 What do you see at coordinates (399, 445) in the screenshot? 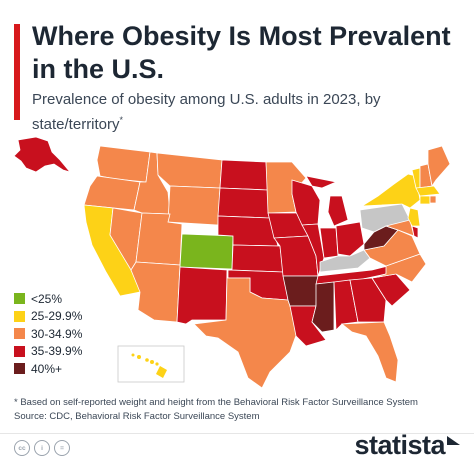
I see `brand-name: statista` at bounding box center [399, 445].